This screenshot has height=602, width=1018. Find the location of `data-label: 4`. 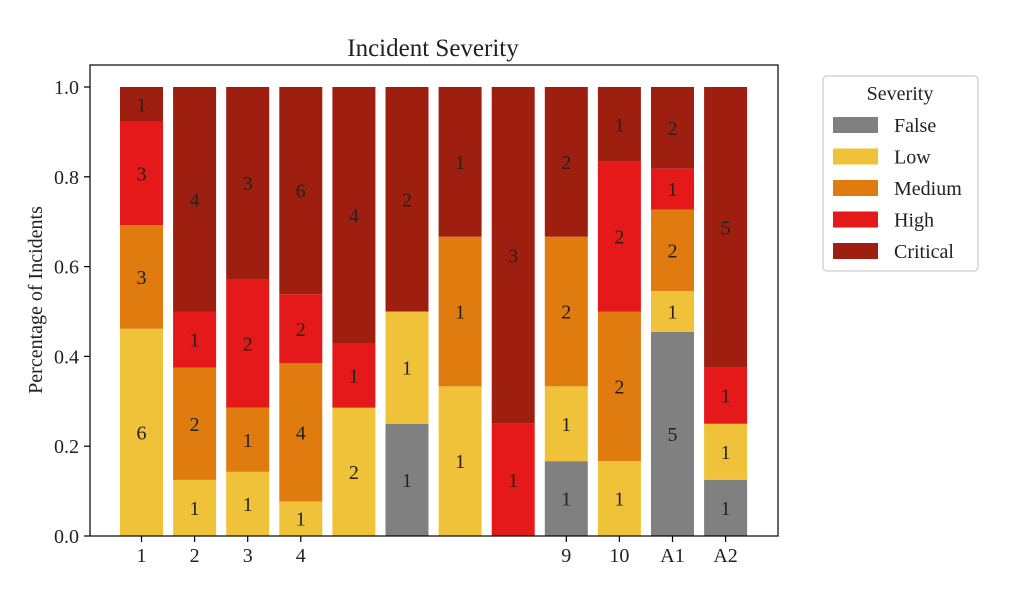

data-label: 4 is located at coordinates (301, 433).